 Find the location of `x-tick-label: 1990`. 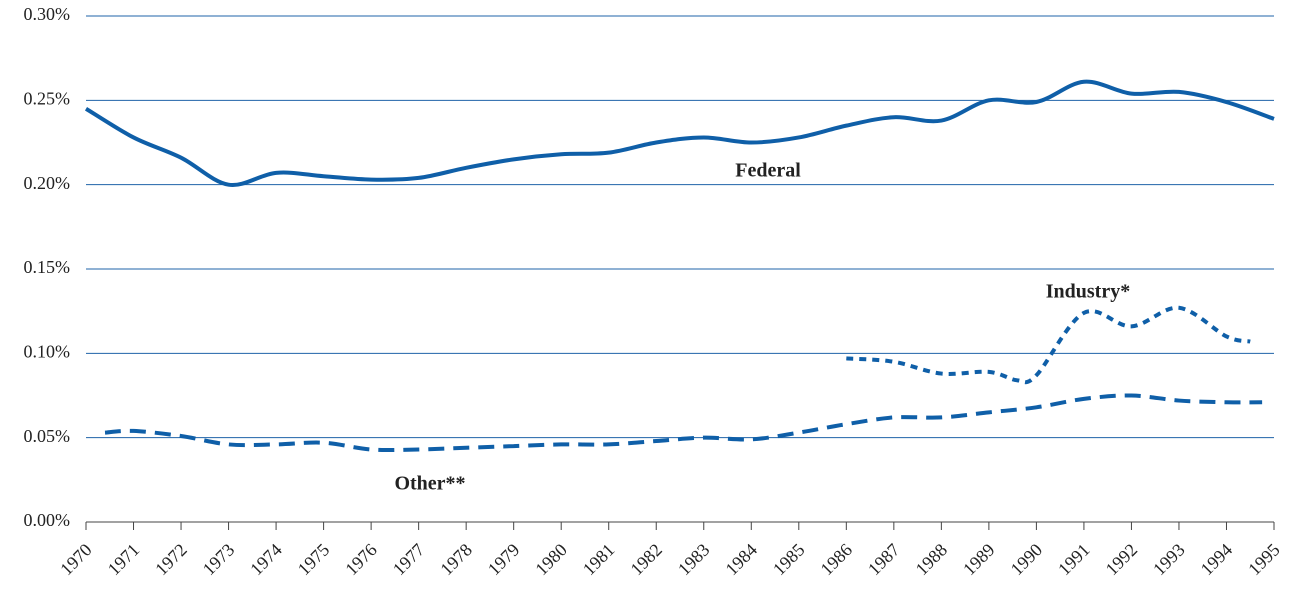

x-tick-label: 1990 is located at coordinates (1027, 560).